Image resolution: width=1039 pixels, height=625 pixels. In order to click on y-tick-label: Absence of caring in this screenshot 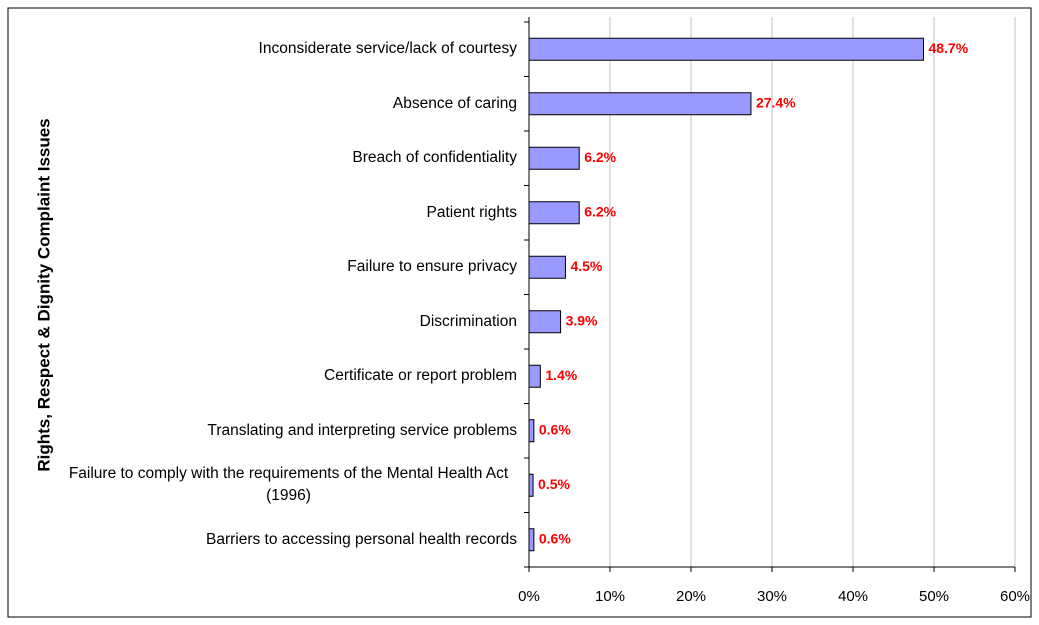, I will do `click(454, 103)`.